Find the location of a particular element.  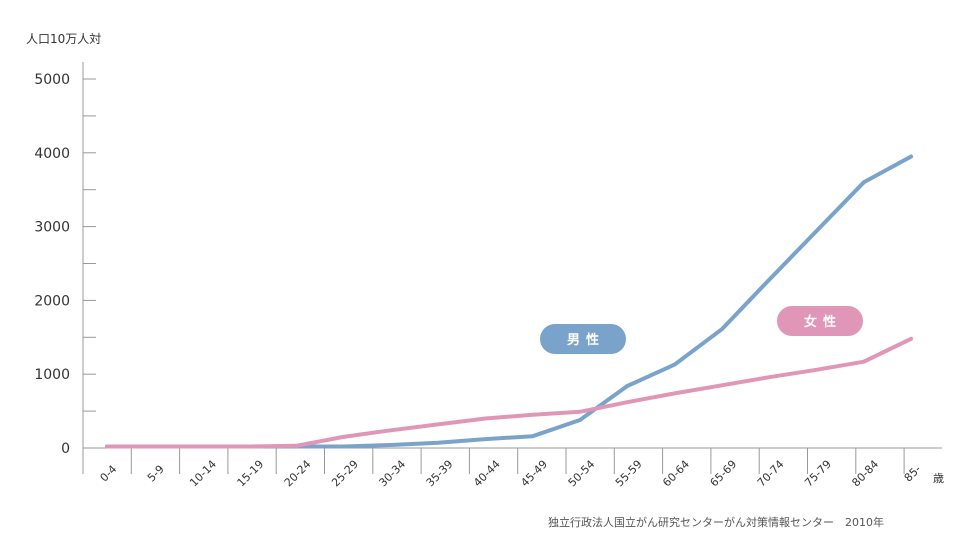

x-tick-label: 65-69 is located at coordinates (724, 474).